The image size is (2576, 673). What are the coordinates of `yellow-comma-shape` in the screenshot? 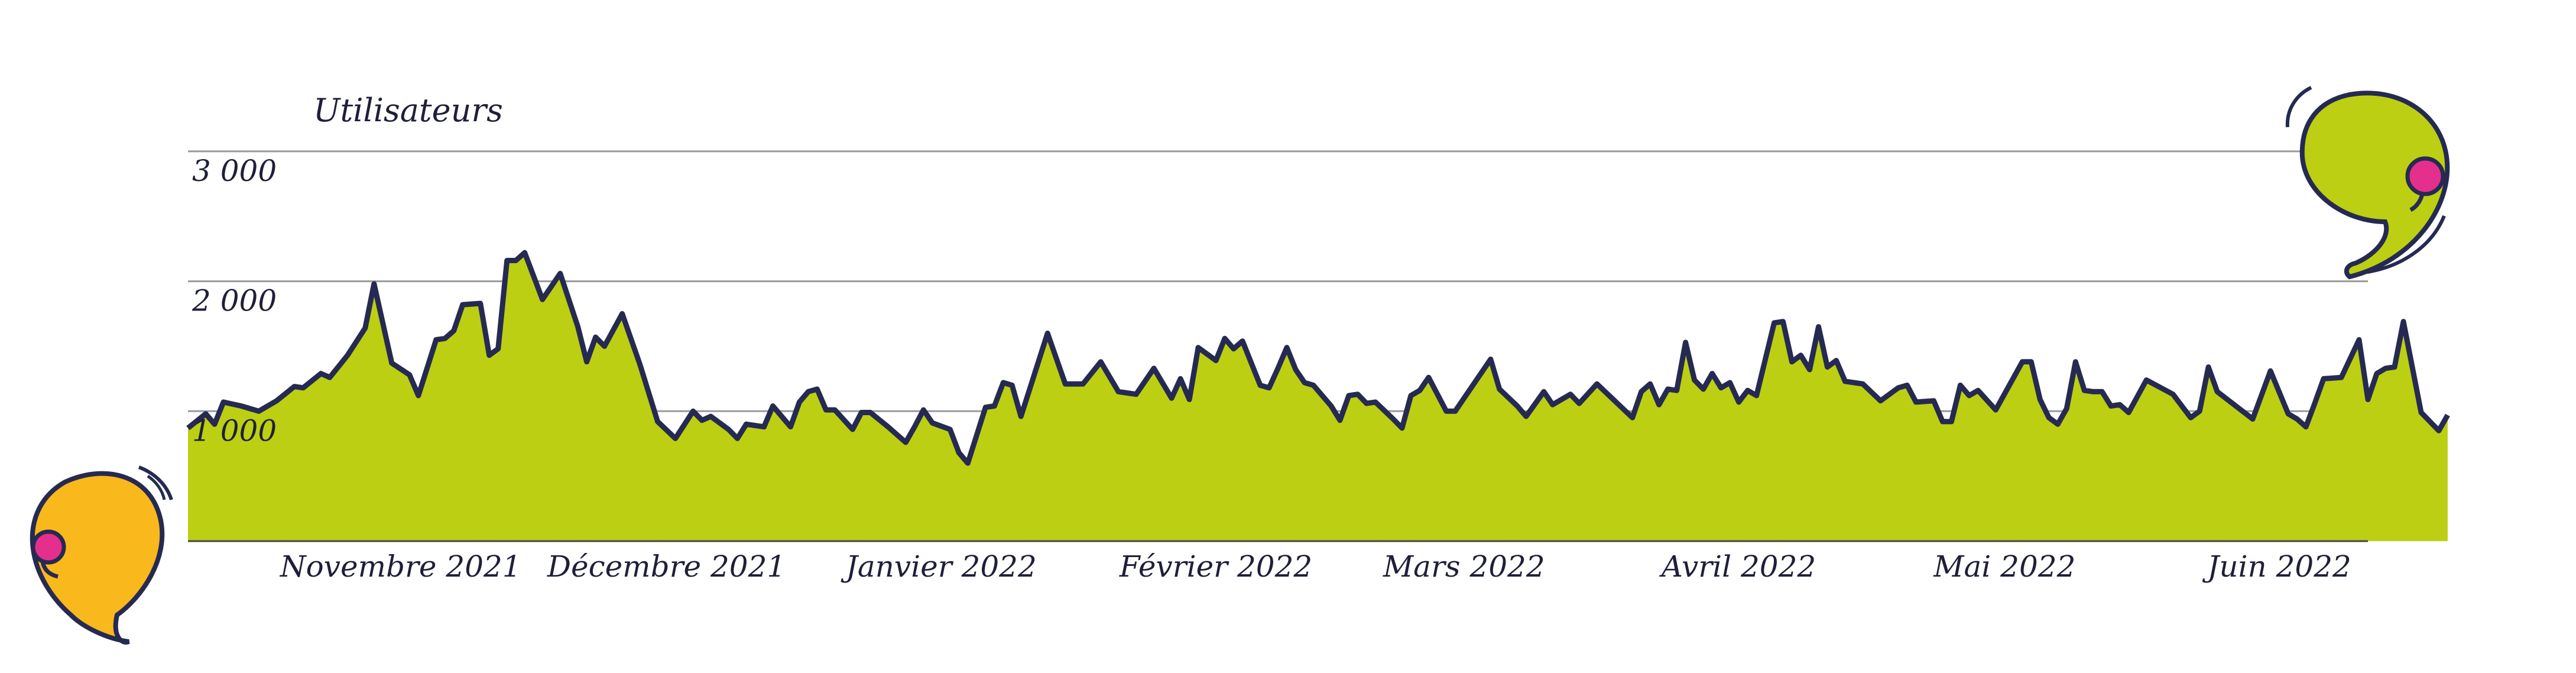 It's located at (97, 558).